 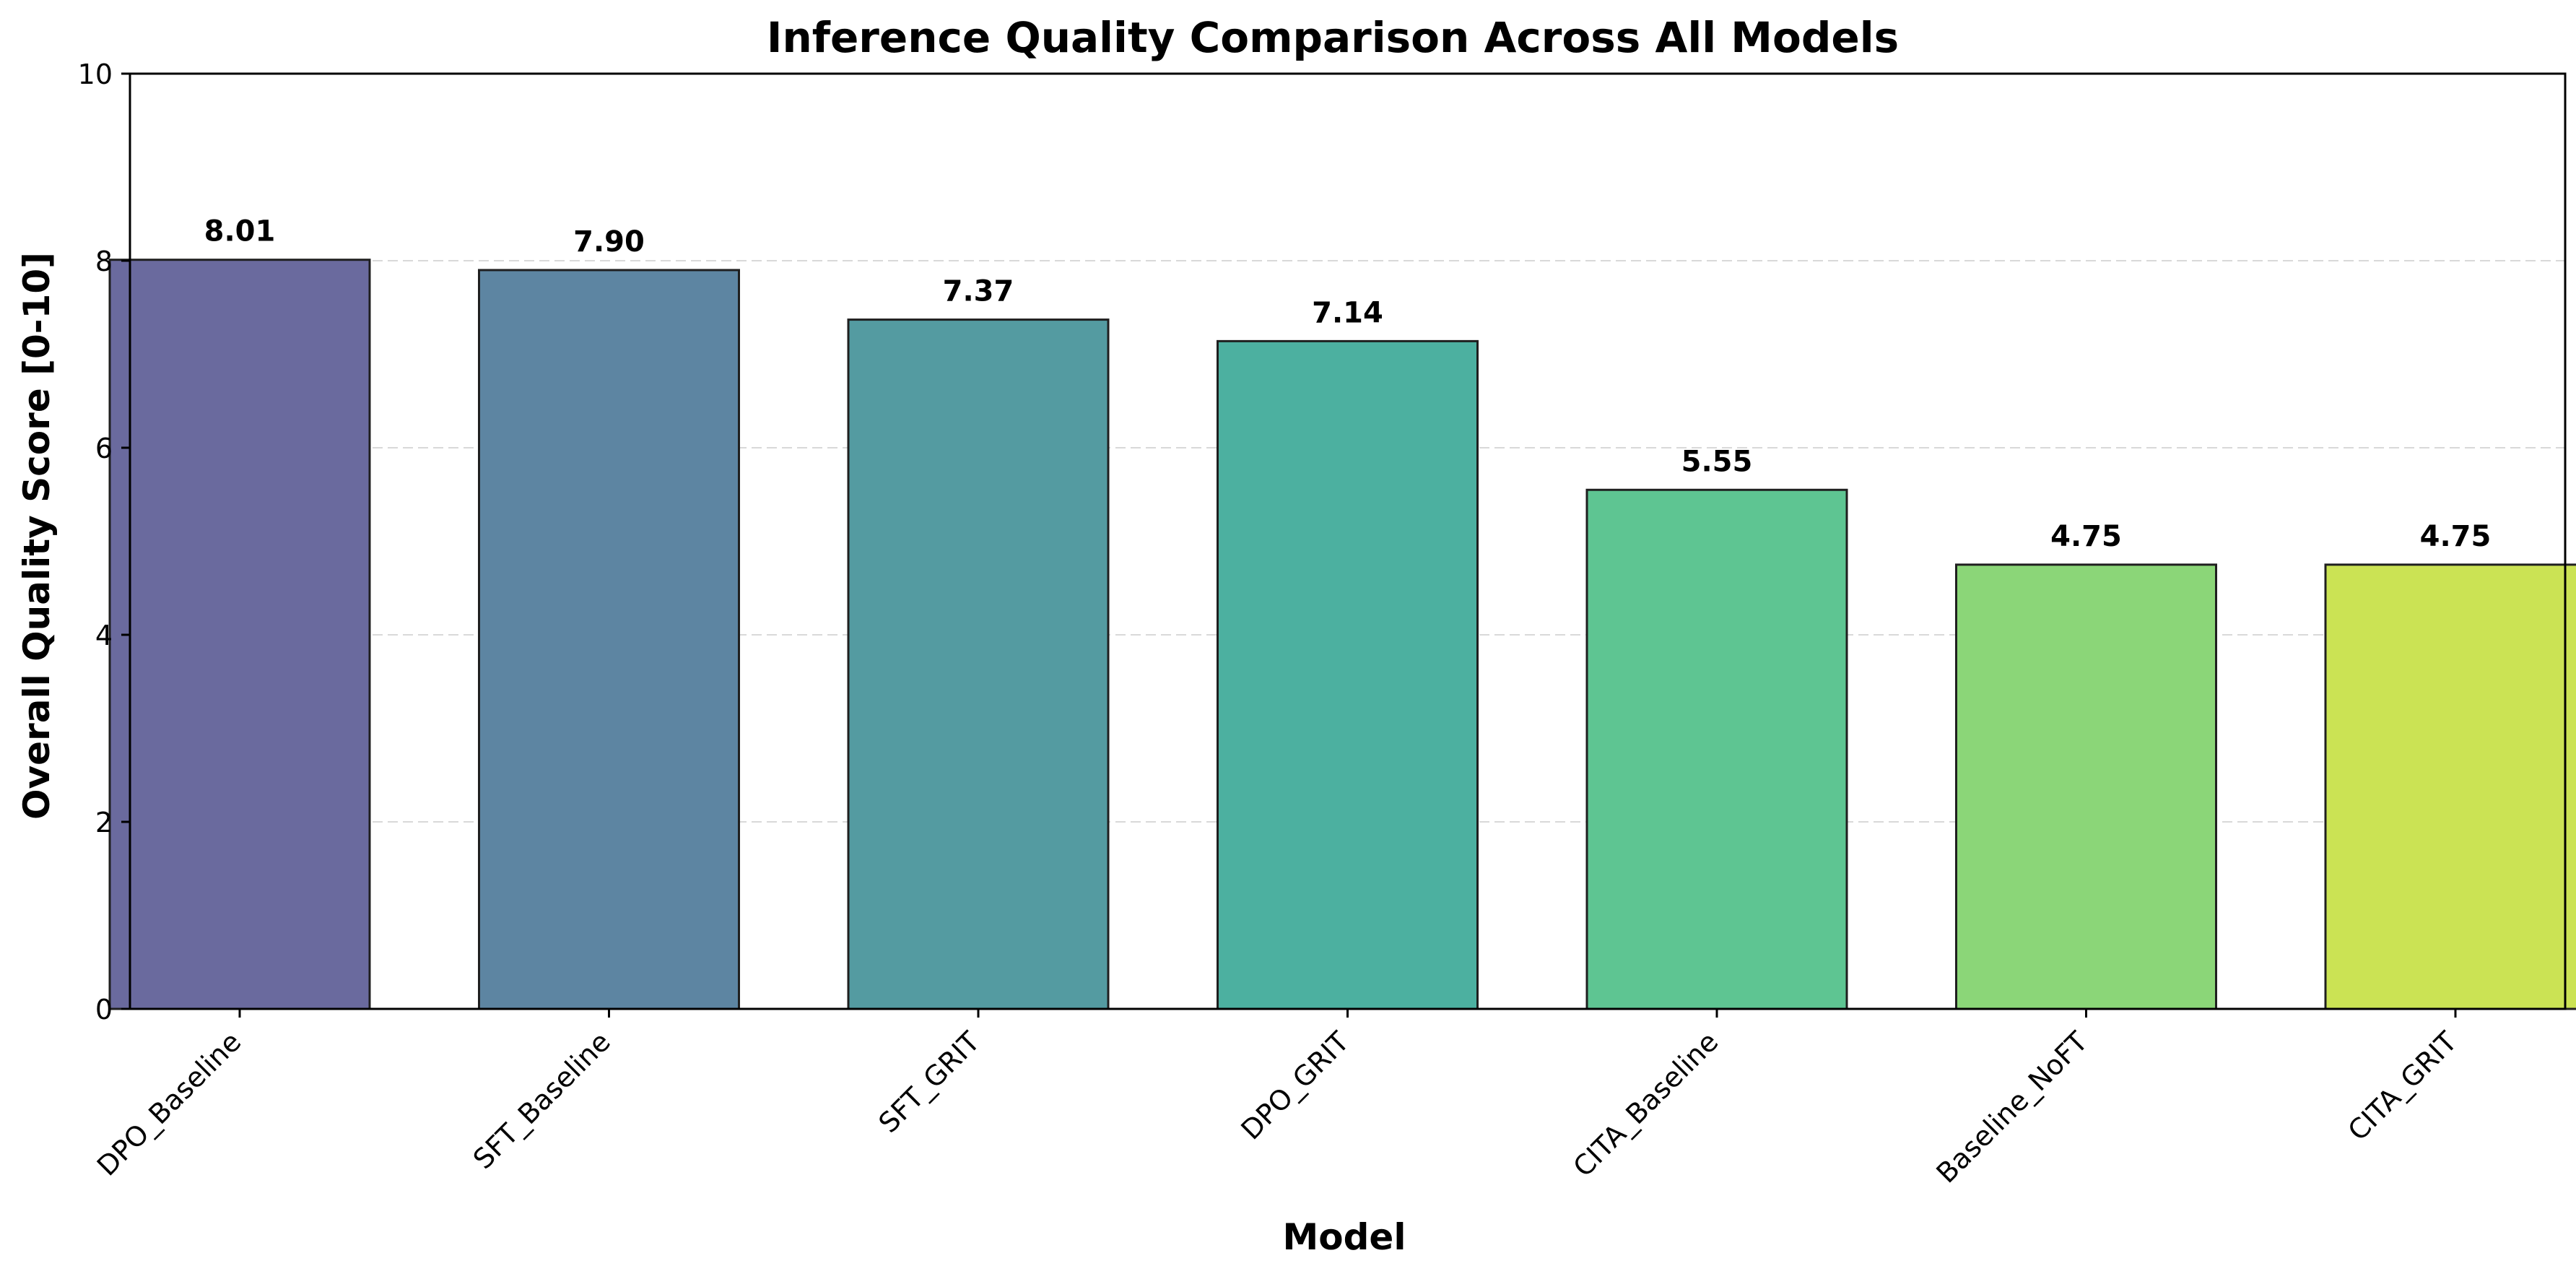 What do you see at coordinates (1717, 461) in the screenshot?
I see `value-label: 5.55` at bounding box center [1717, 461].